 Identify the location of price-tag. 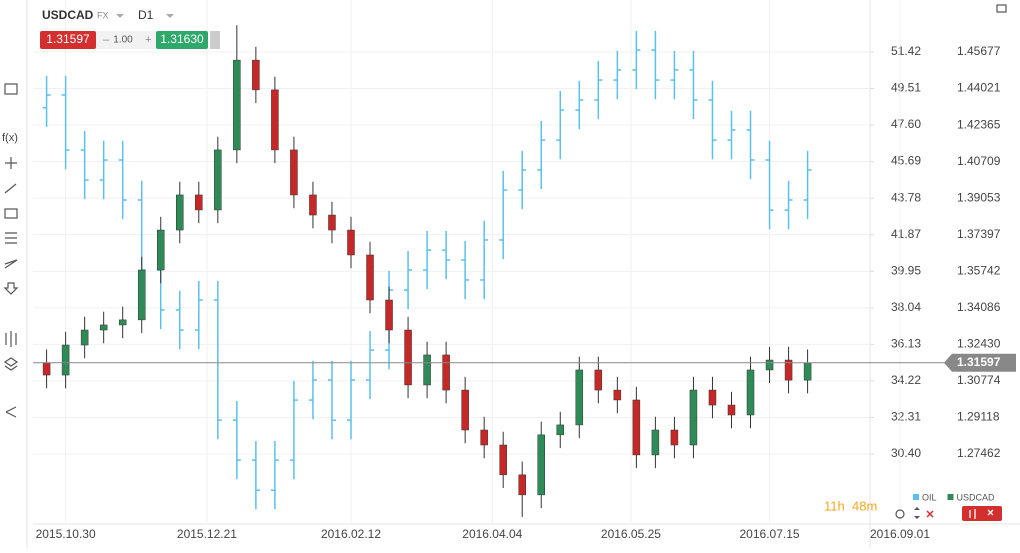
(980, 362).